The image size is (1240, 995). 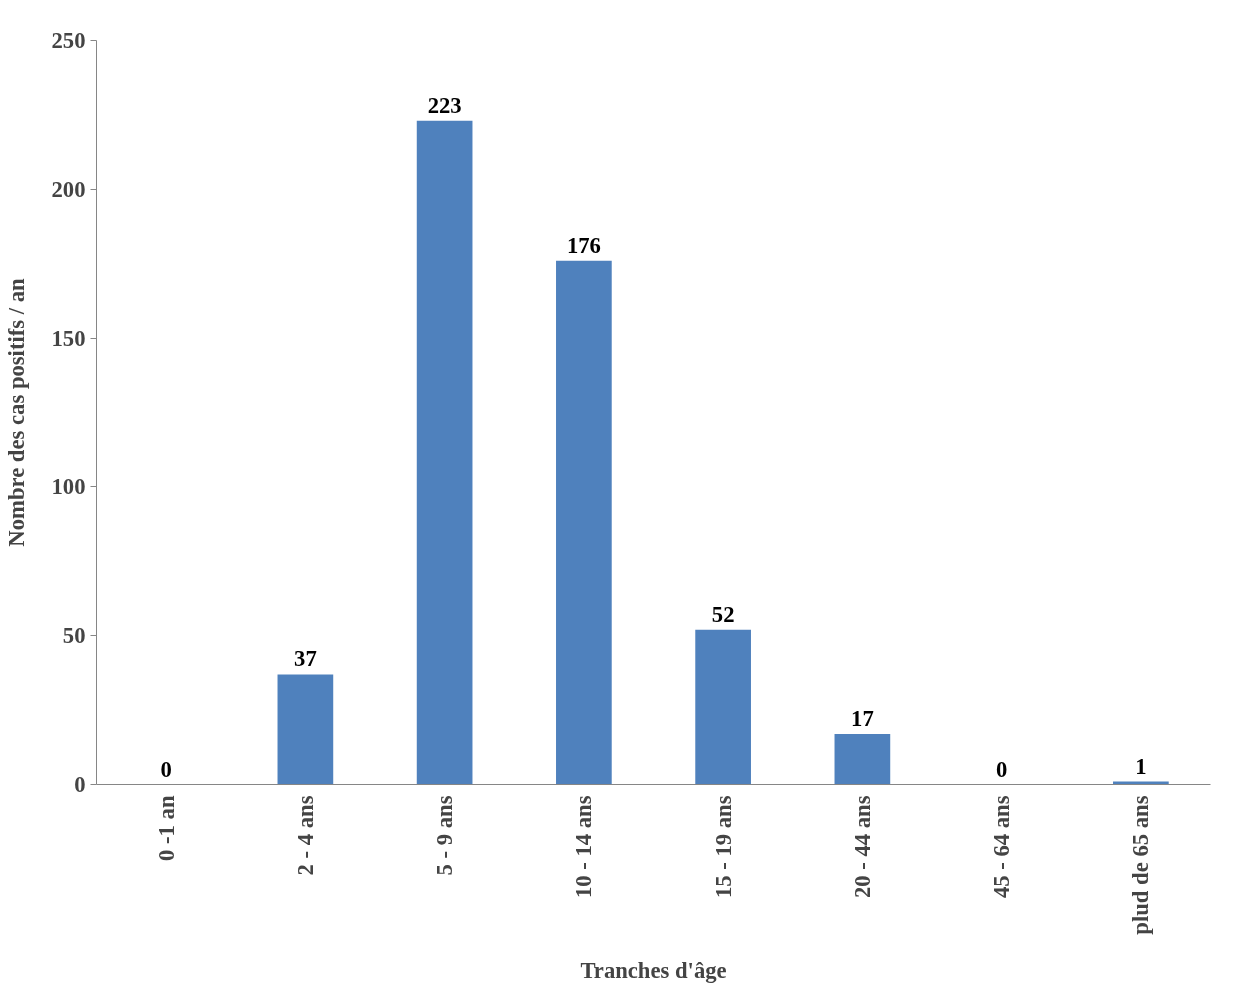 I want to click on y-tick-label: 150, so click(x=68, y=338).